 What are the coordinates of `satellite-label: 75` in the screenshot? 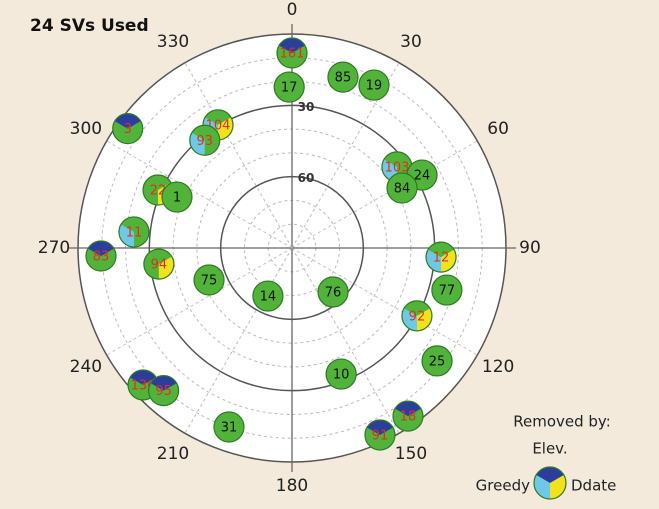 It's located at (209, 281).